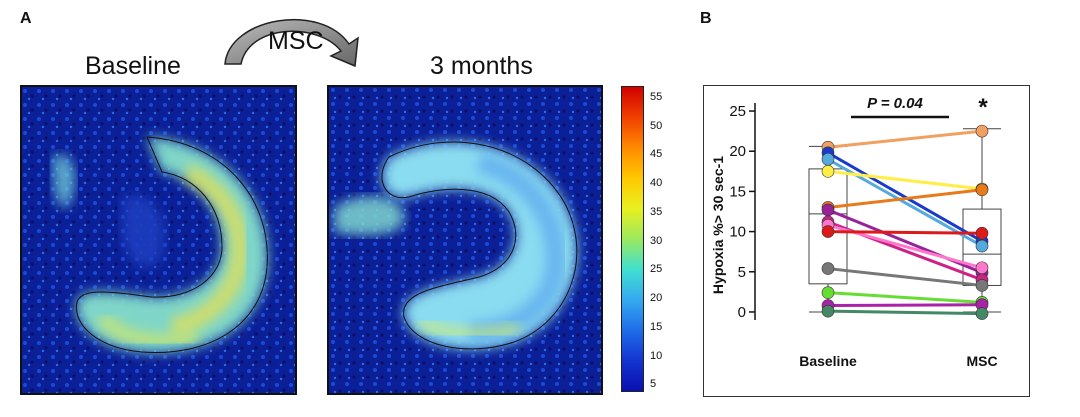 The height and width of the screenshot is (417, 1080). What do you see at coordinates (706, 18) in the screenshot?
I see `panel-b-letter: B` at bounding box center [706, 18].